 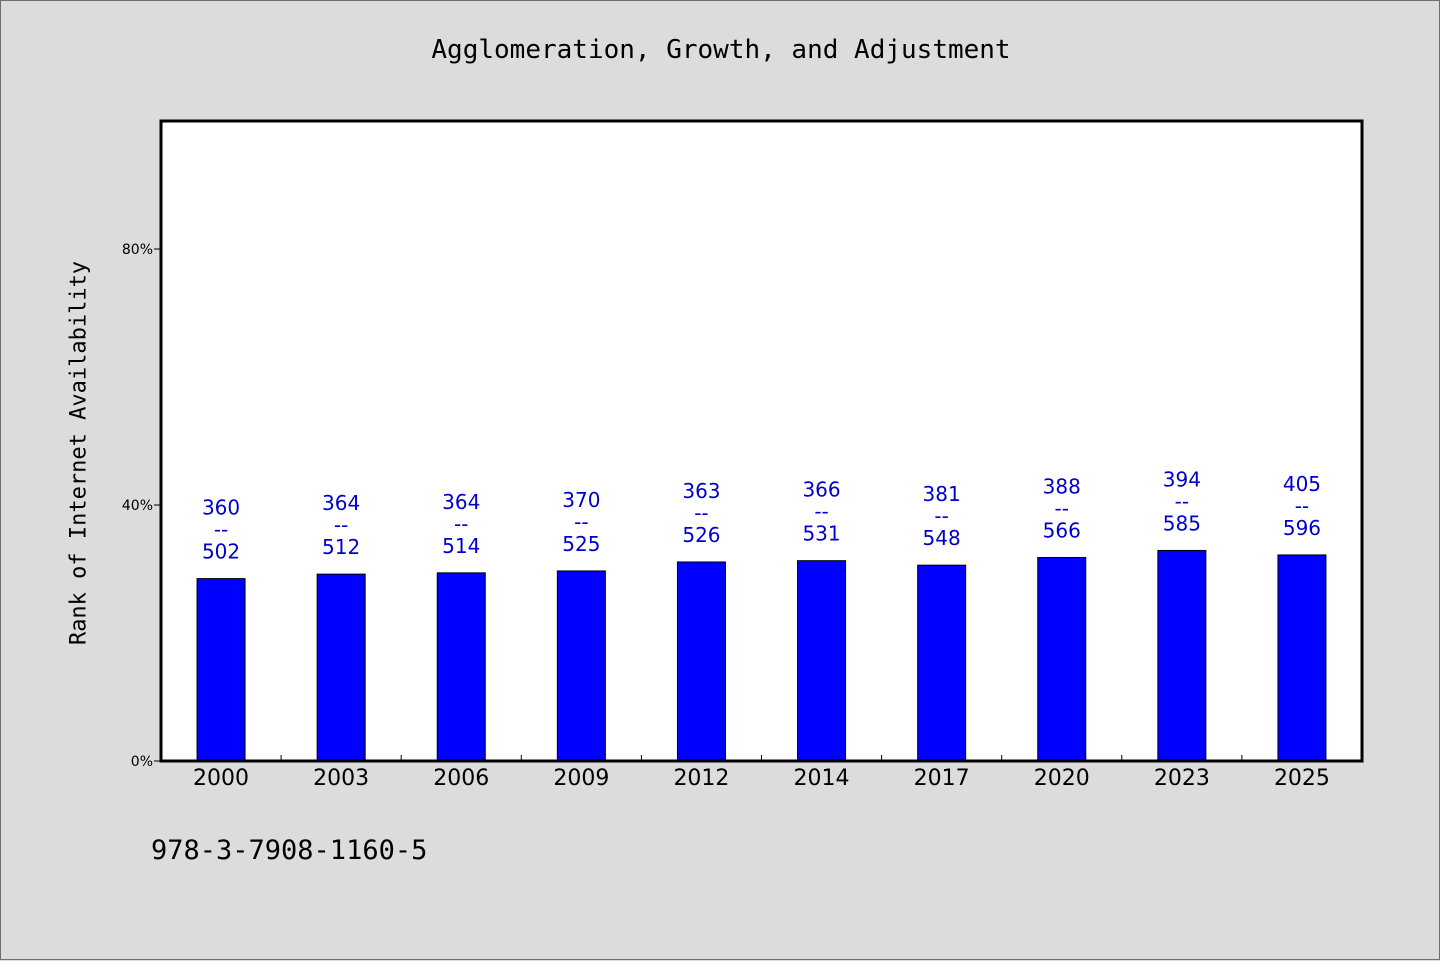 What do you see at coordinates (221, 508) in the screenshot?
I see `data-label-top: 360` at bounding box center [221, 508].